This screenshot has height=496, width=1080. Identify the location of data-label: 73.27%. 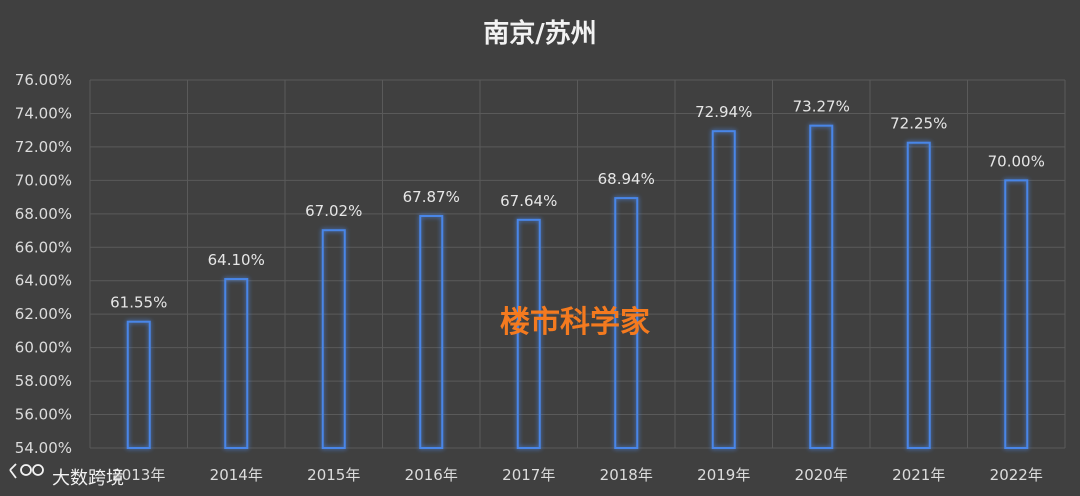
(821, 107).